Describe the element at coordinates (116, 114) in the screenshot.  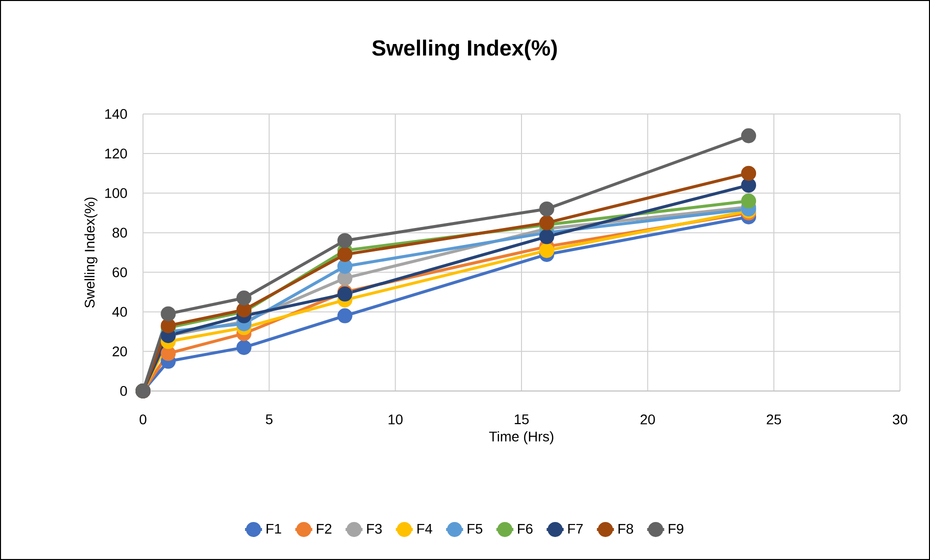
I see `y-tick-label: 140` at that location.